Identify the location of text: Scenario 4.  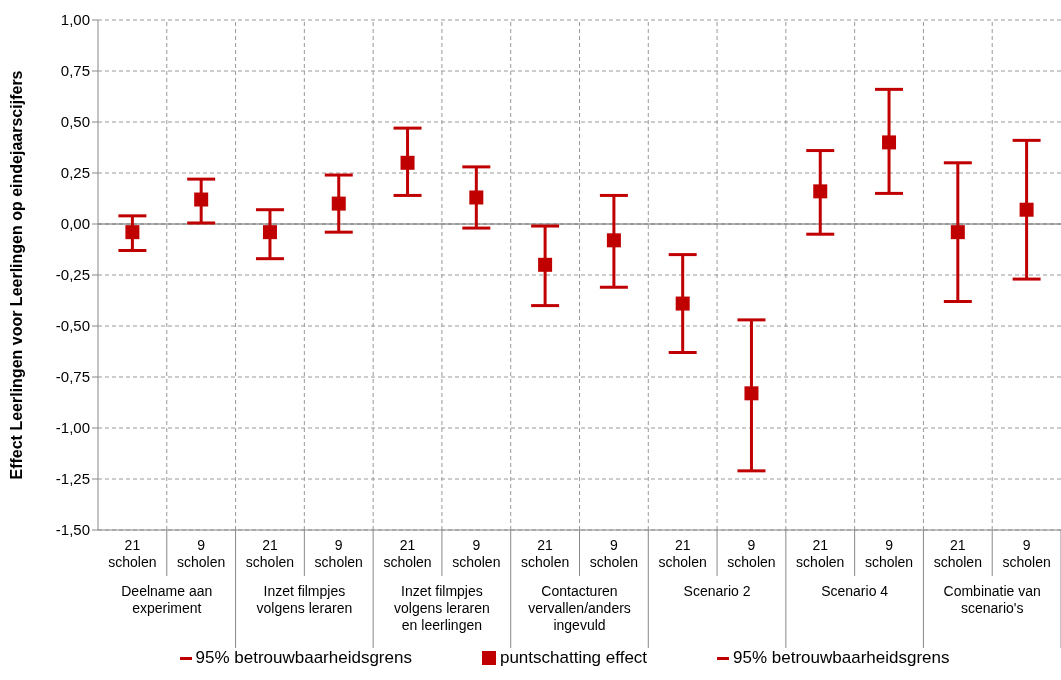
(855, 591).